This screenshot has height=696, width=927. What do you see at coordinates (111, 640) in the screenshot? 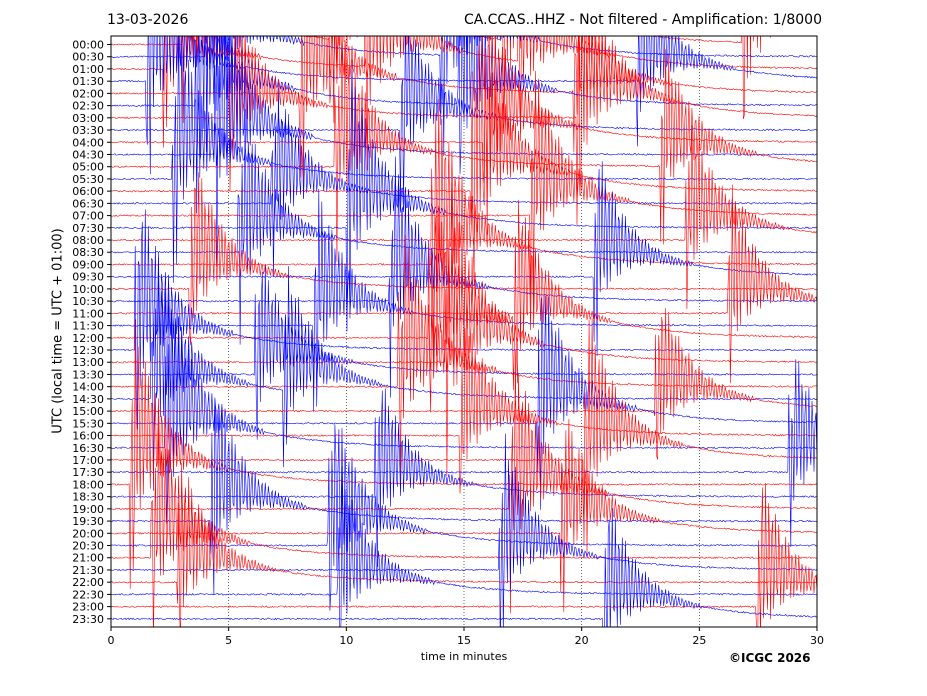
I see `x-tick-label: 0` at bounding box center [111, 640].